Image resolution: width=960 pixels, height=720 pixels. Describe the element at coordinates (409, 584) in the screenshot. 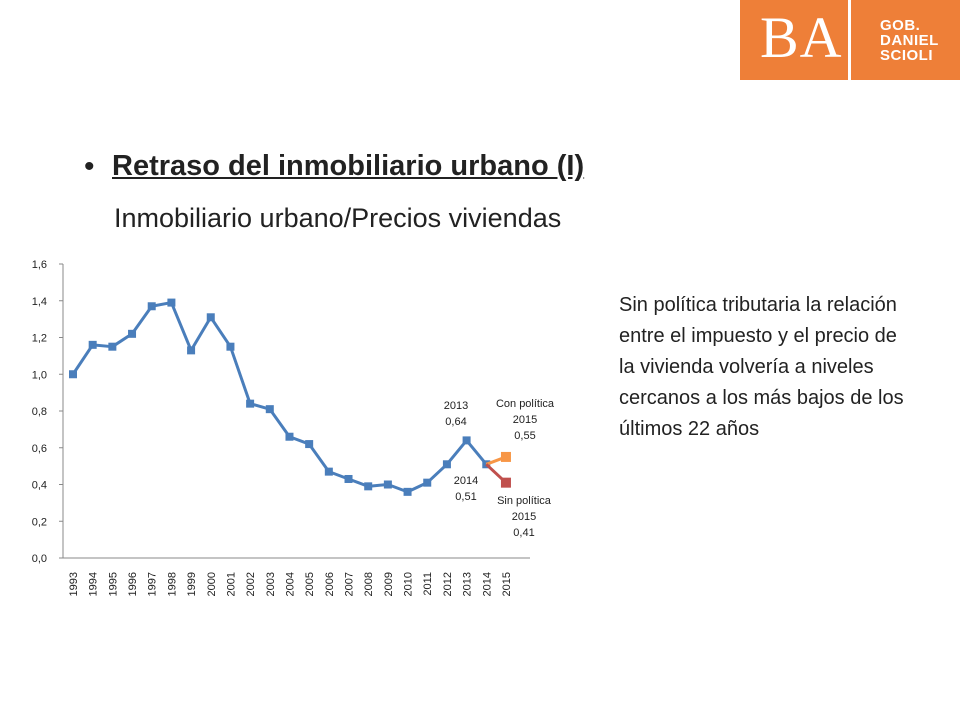

I see `x-tick-label: 2010` at that location.